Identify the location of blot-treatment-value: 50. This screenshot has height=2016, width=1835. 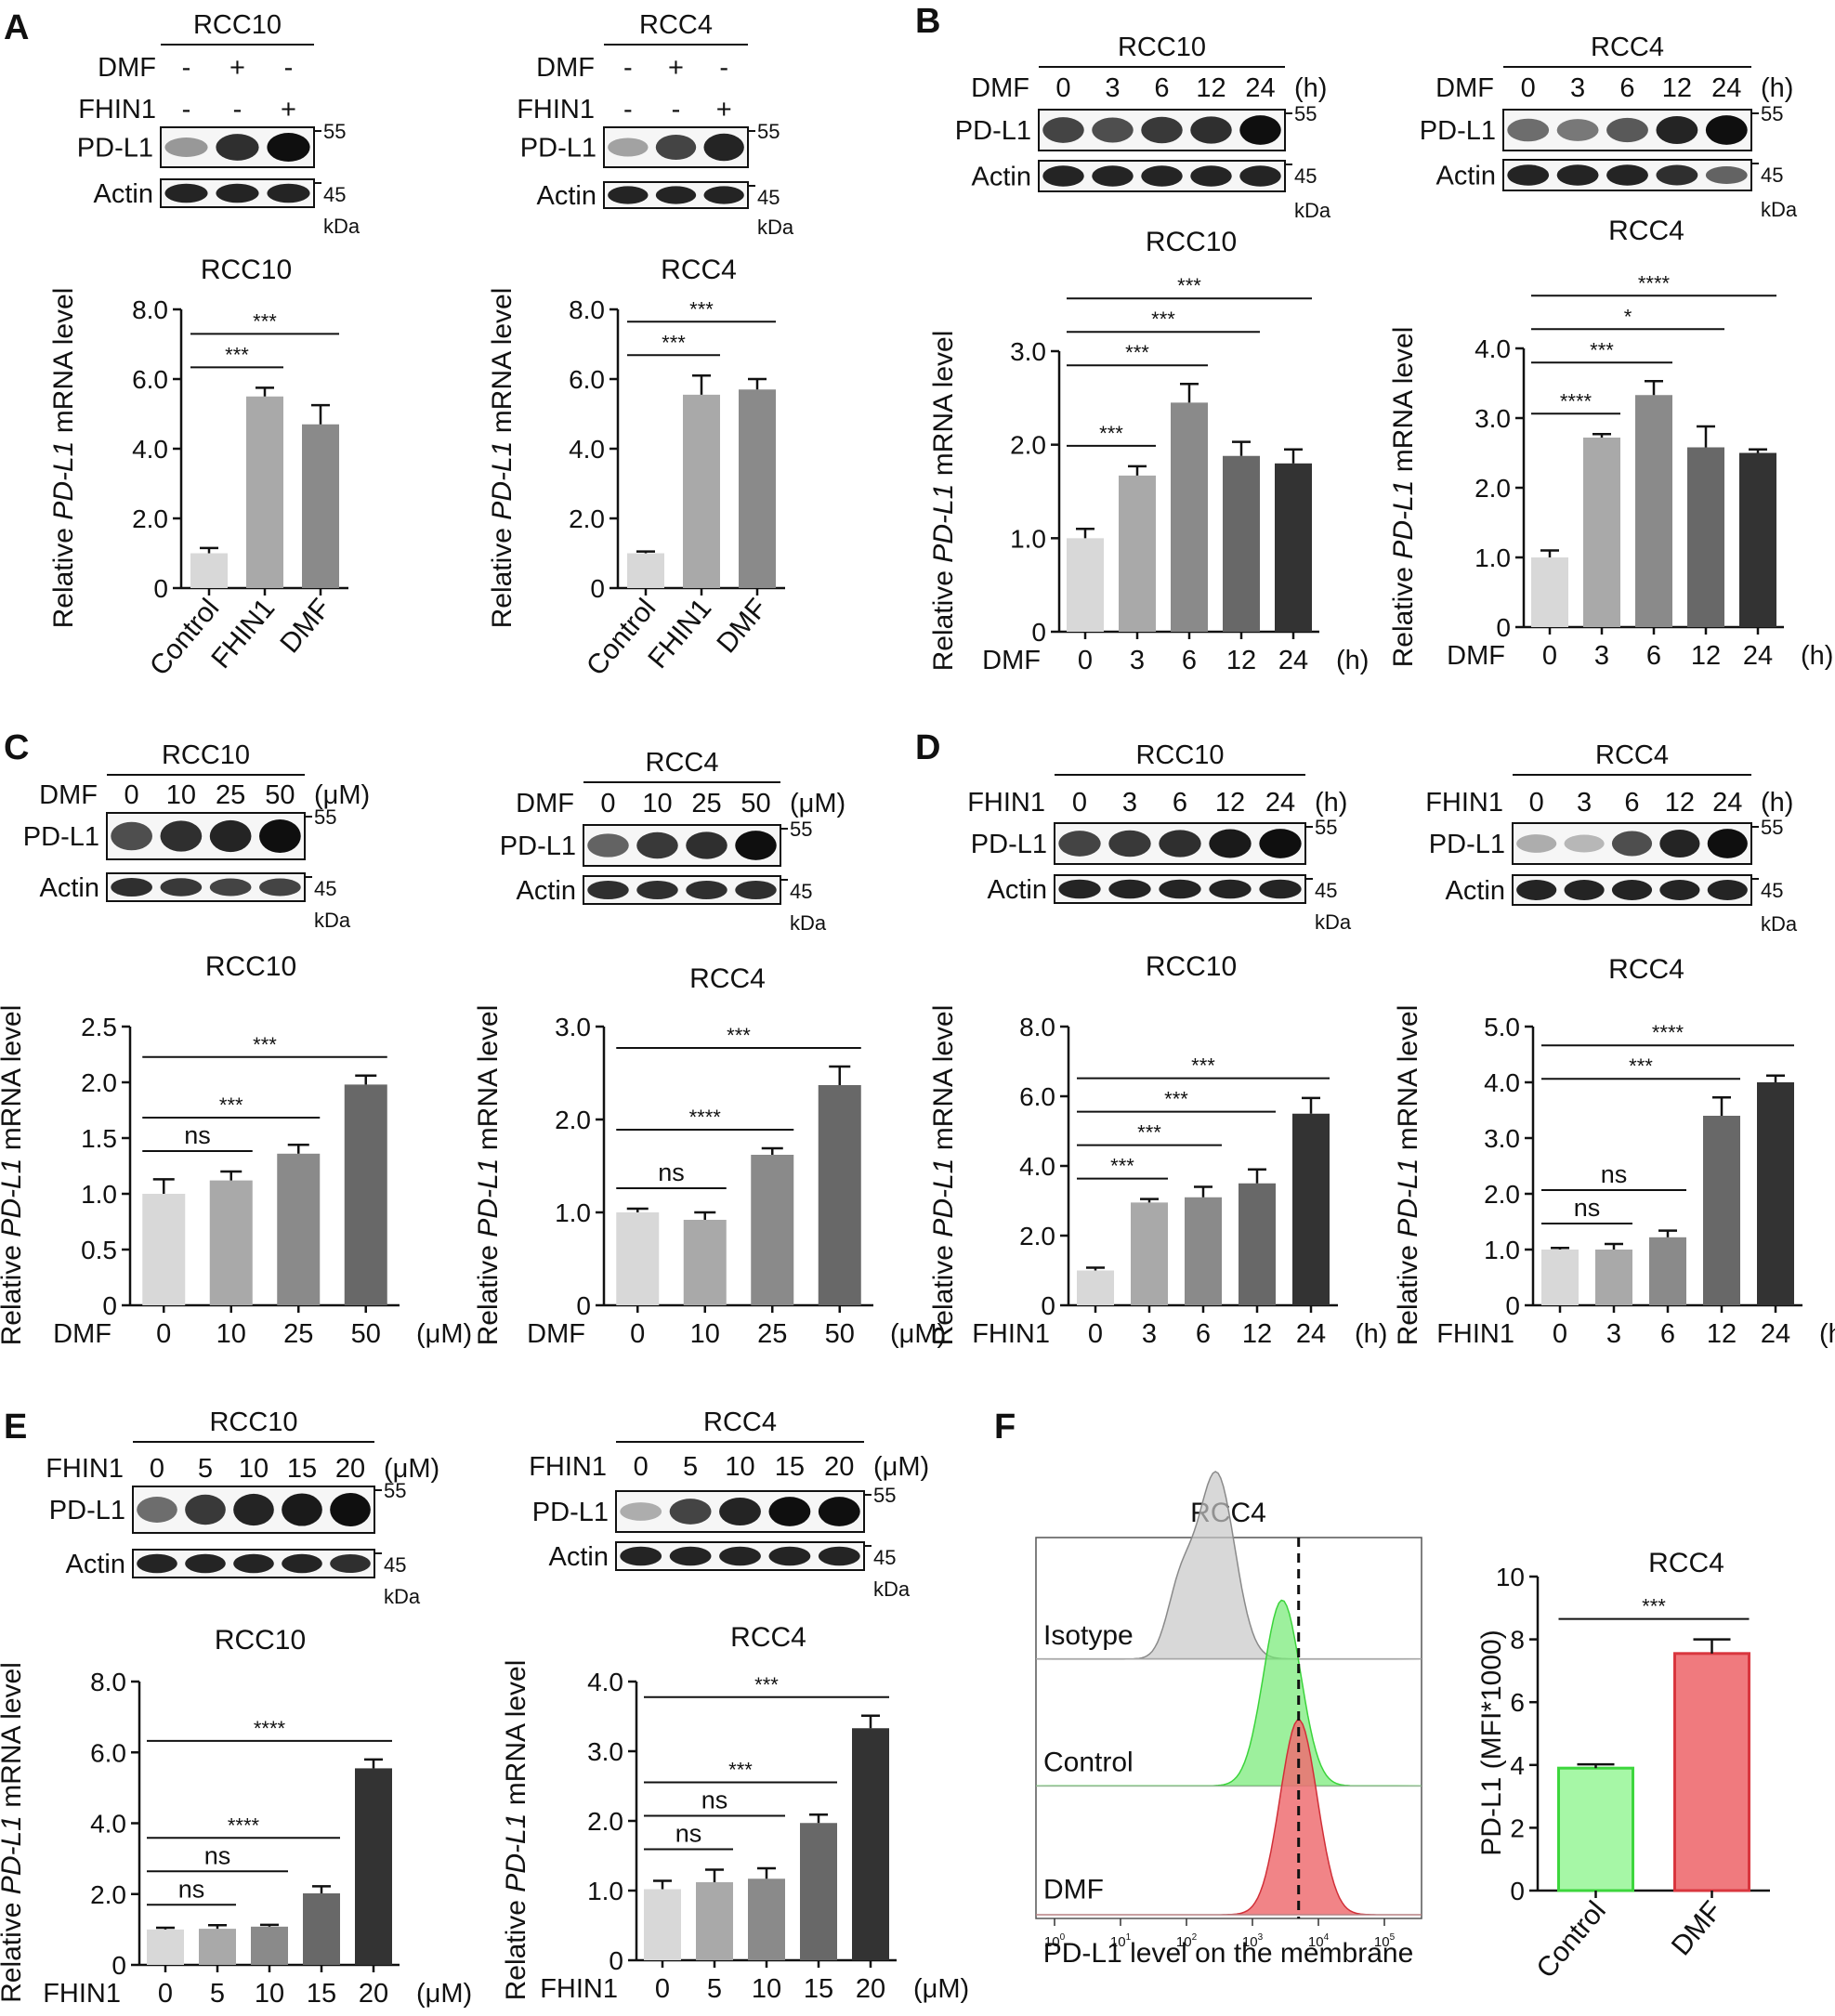
(280, 795).